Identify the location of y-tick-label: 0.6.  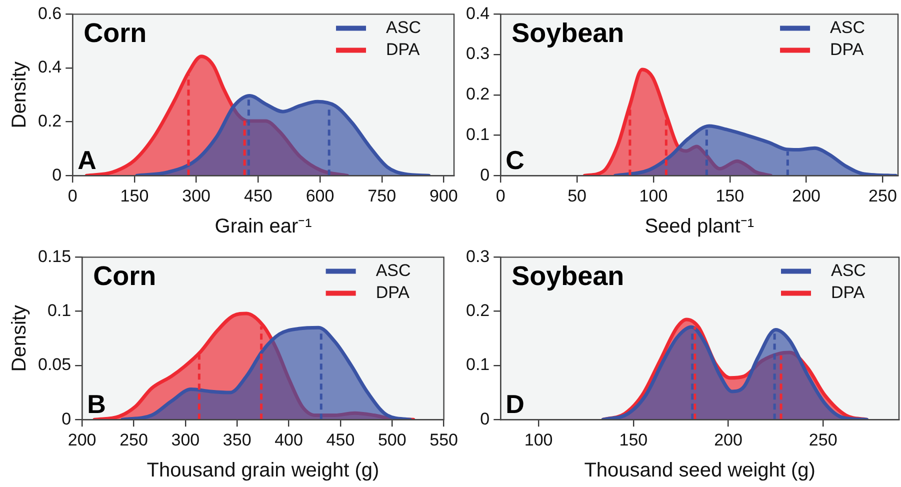
(50, 13).